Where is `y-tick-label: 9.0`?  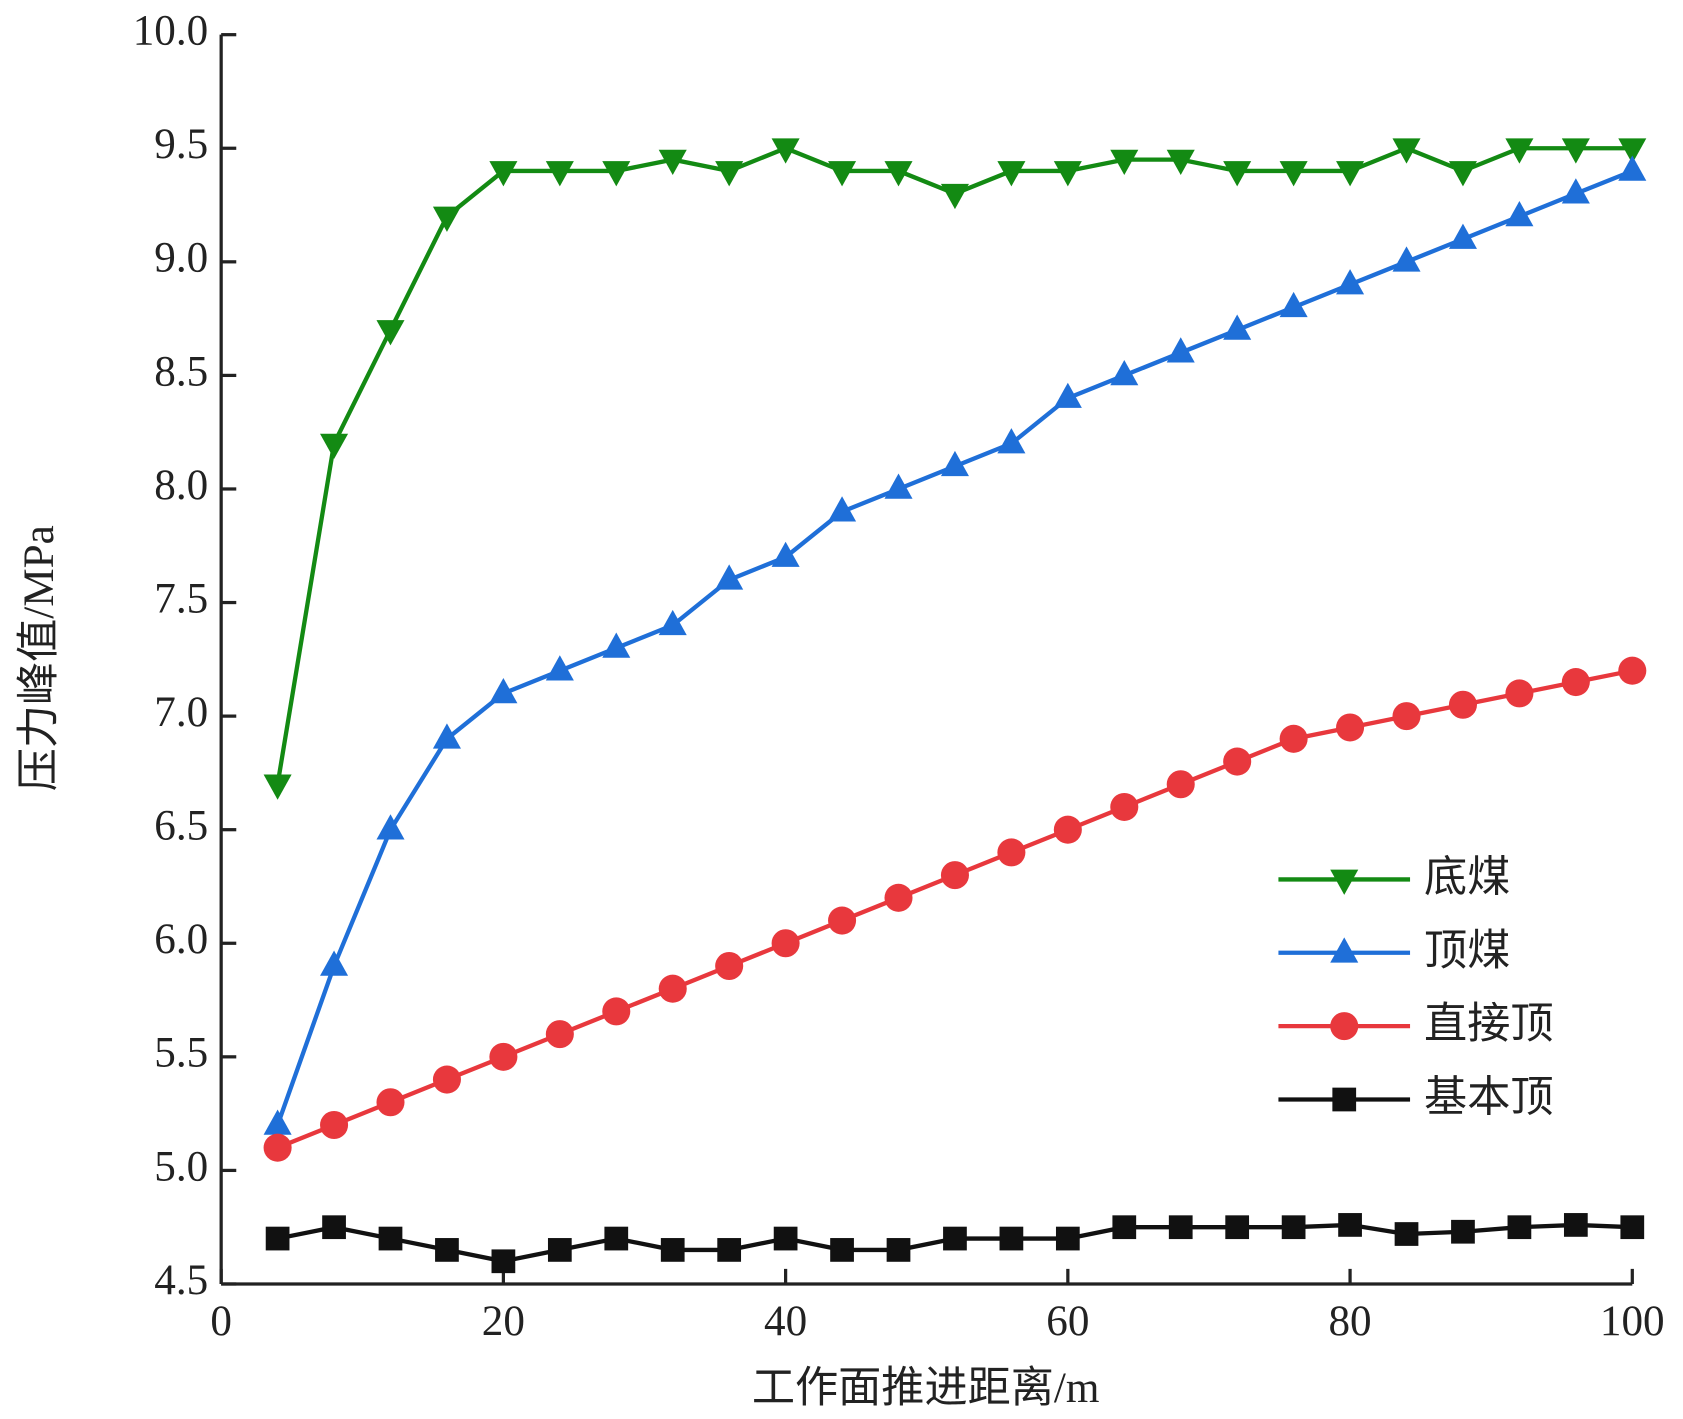
y-tick-label: 9.0 is located at coordinates (181, 258).